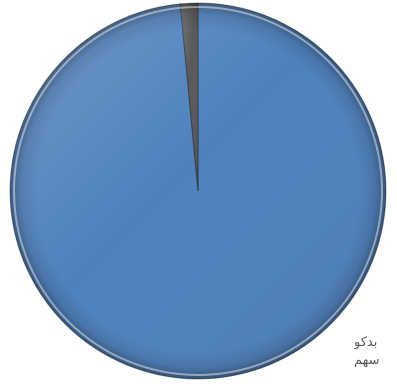  Describe the element at coordinates (367, 360) in the screenshot. I see `legend-entry-sahm: سهم` at that location.